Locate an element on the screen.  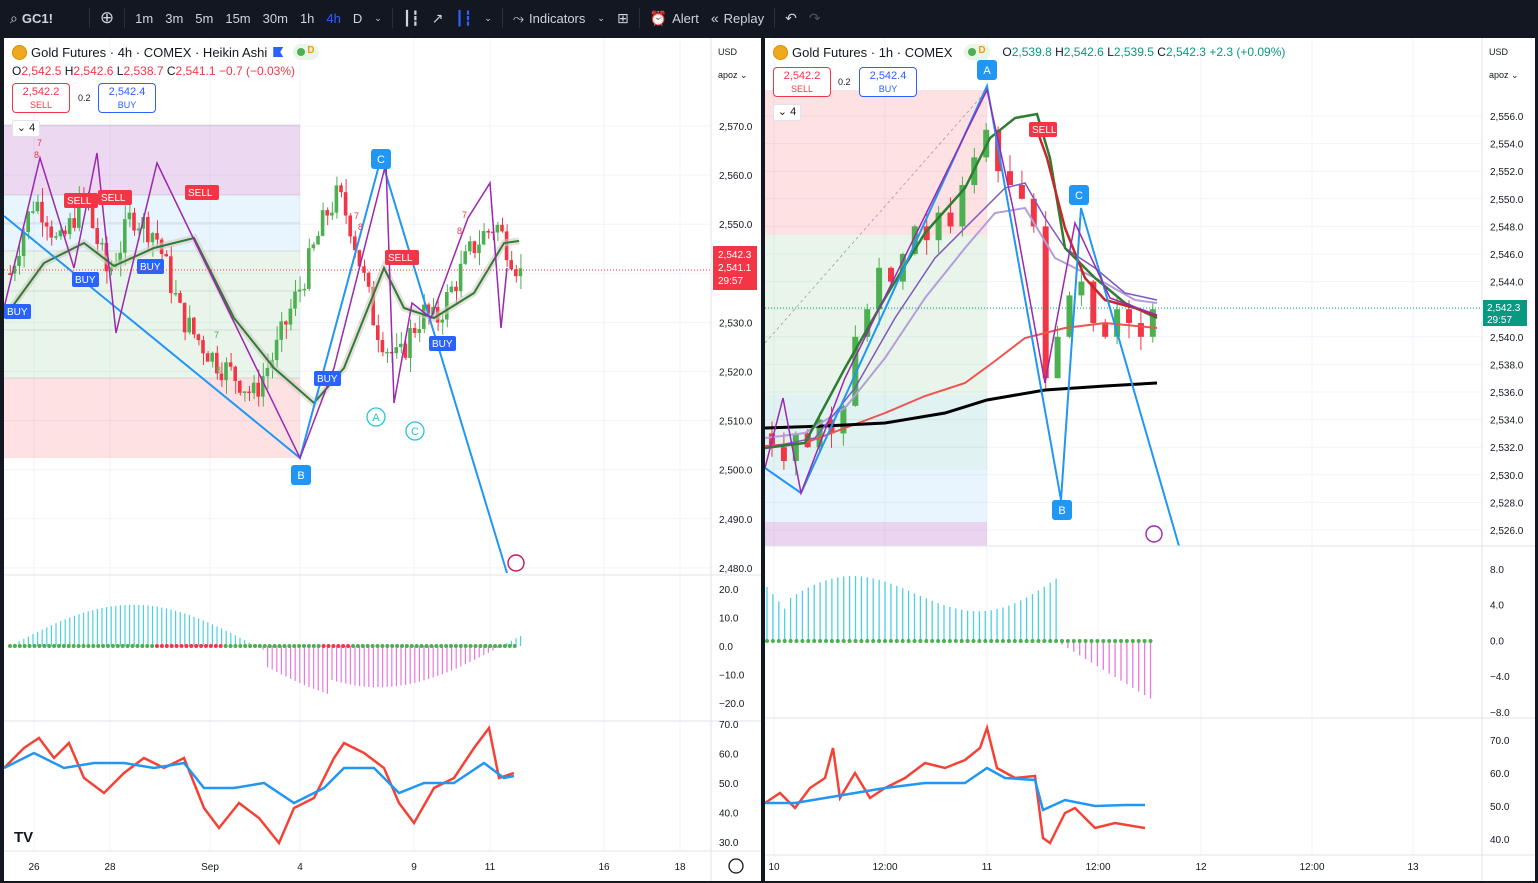
zigzag-line is located at coordinates (961, 291).